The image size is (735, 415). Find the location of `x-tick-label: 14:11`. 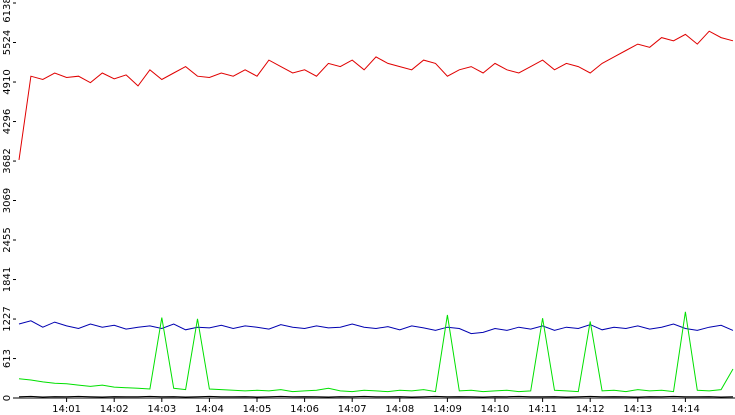

x-tick-label: 14:11 is located at coordinates (542, 409).